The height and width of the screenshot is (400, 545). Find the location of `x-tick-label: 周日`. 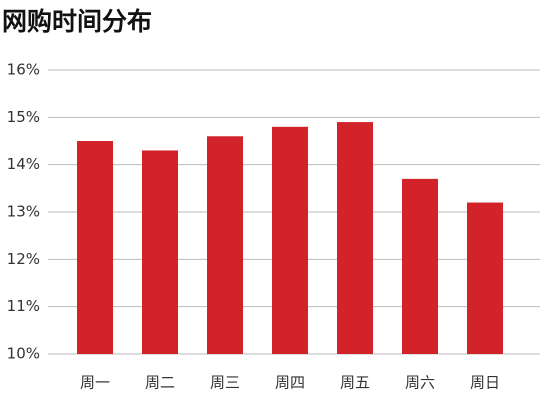

x-tick-label: 周日 is located at coordinates (485, 383).